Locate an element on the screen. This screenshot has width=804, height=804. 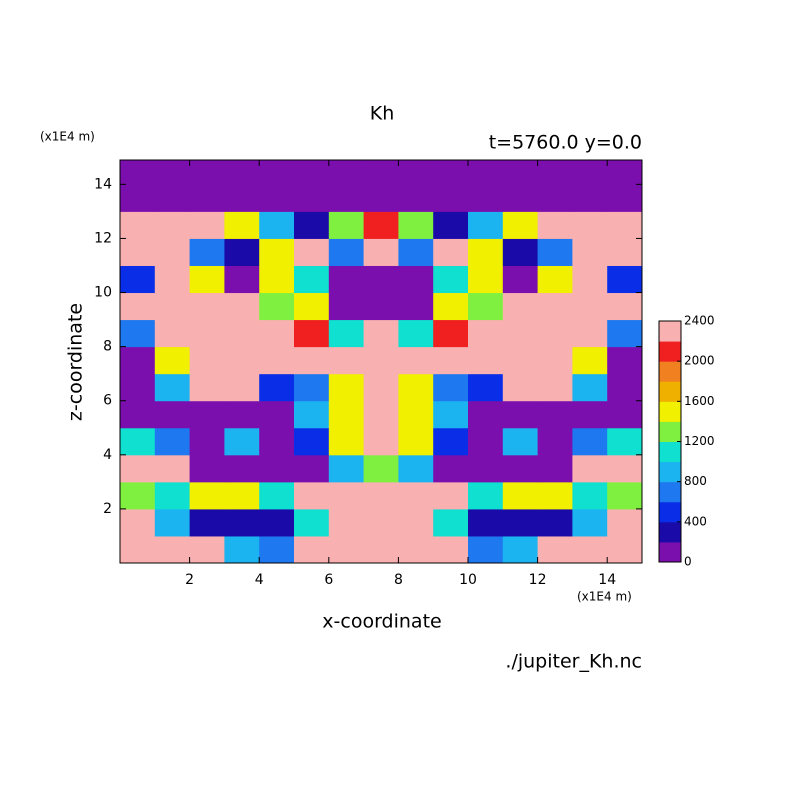
y-tick-label: 14 is located at coordinates (103, 184).